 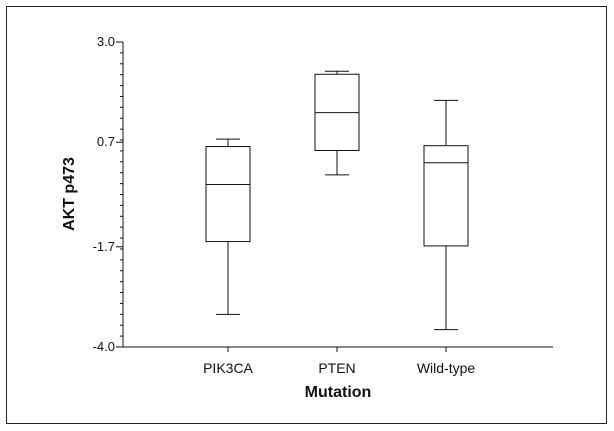 What do you see at coordinates (104, 246) in the screenshot?
I see `y-tick-label: -1.7` at bounding box center [104, 246].